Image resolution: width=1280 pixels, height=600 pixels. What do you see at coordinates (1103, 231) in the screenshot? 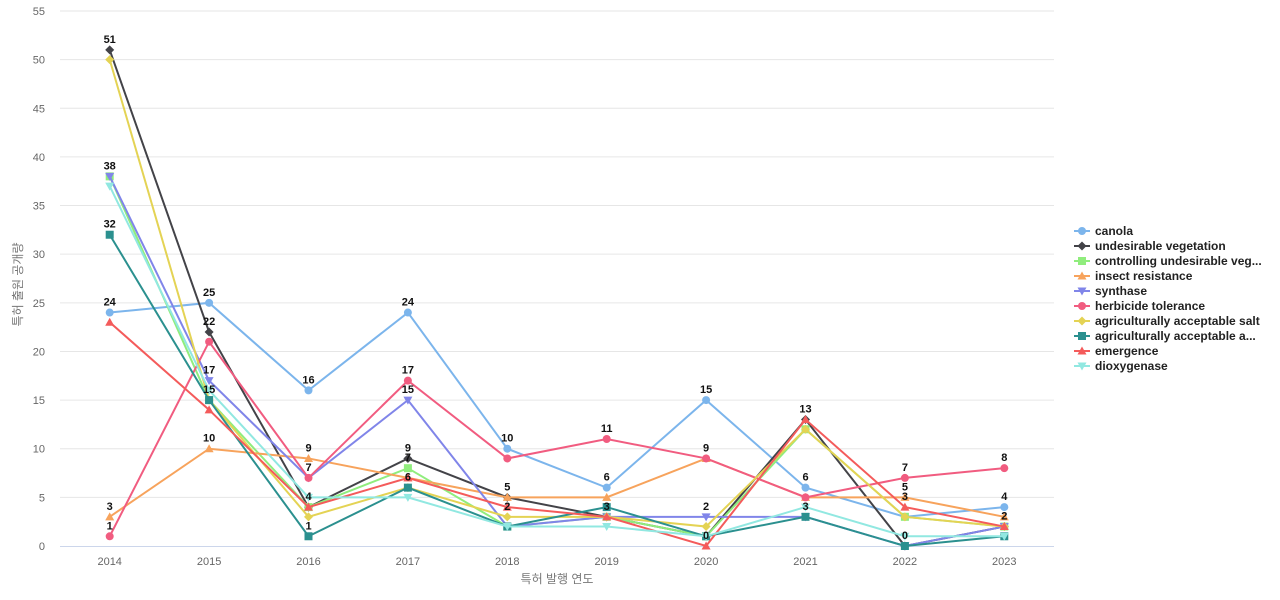
I see `legend-item: canola` at bounding box center [1103, 231].